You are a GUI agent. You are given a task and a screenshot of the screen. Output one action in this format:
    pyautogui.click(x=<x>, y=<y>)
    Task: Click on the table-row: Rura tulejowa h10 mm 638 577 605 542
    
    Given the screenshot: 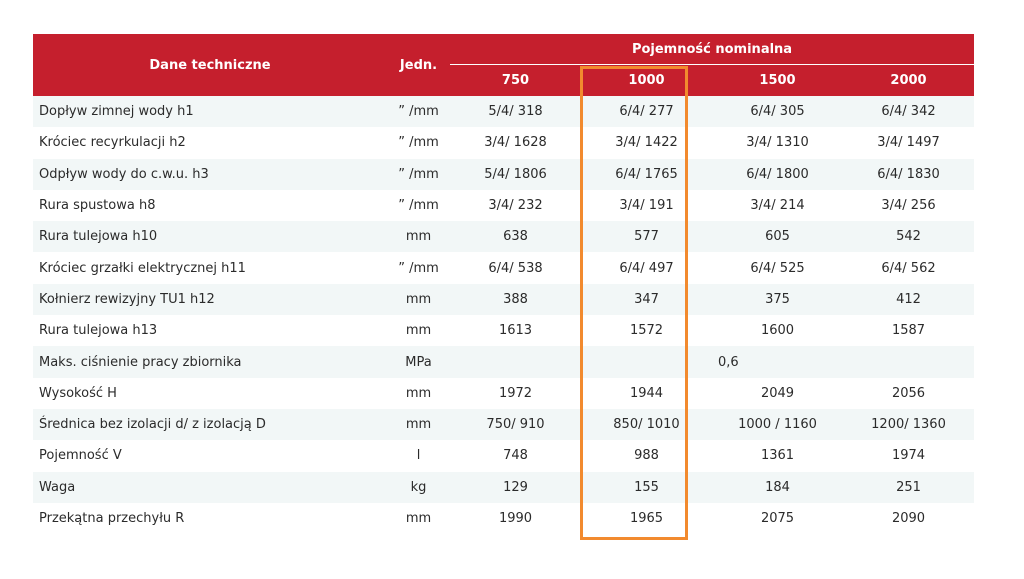 What is the action you would take?
    pyautogui.click(x=504, y=237)
    